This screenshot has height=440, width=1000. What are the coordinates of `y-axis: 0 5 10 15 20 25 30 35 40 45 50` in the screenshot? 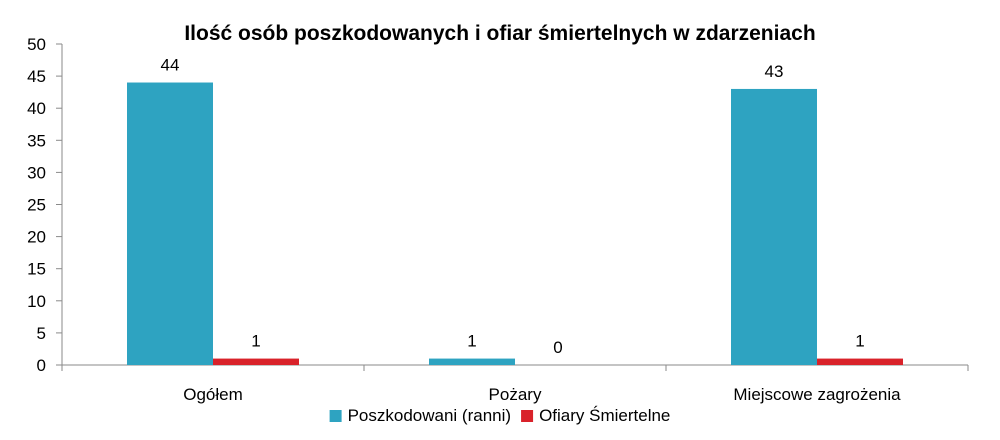 It's located at (45, 205).